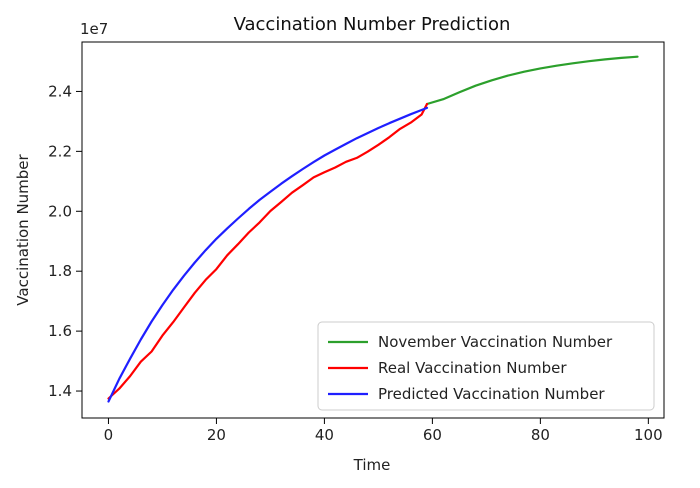 The image size is (700, 488). Describe the element at coordinates (23, 229) in the screenshot. I see `y-axis-title: Vaccination Number` at that location.